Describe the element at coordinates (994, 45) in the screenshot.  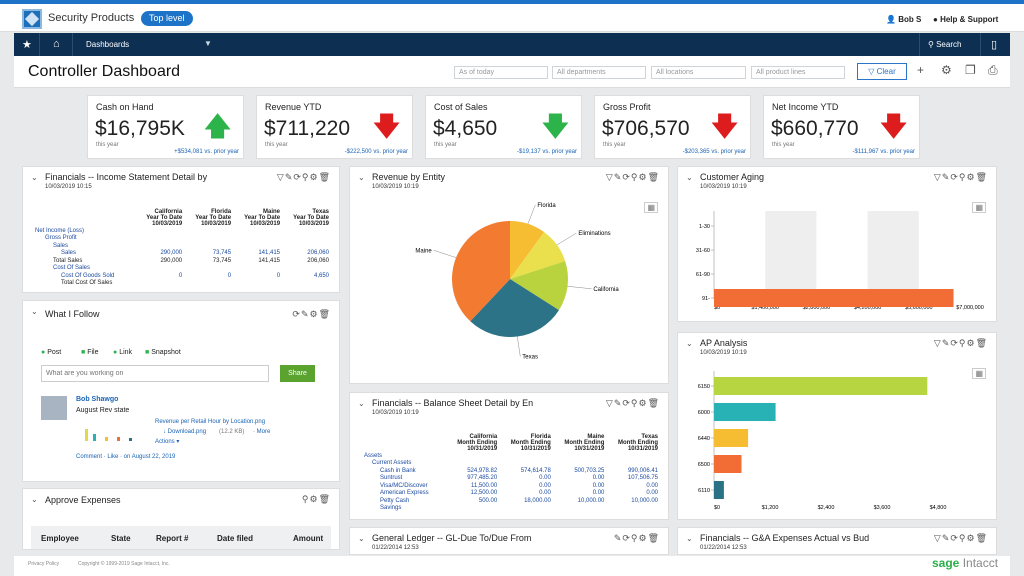
I see `bookmark-icon: ▯` at that location.